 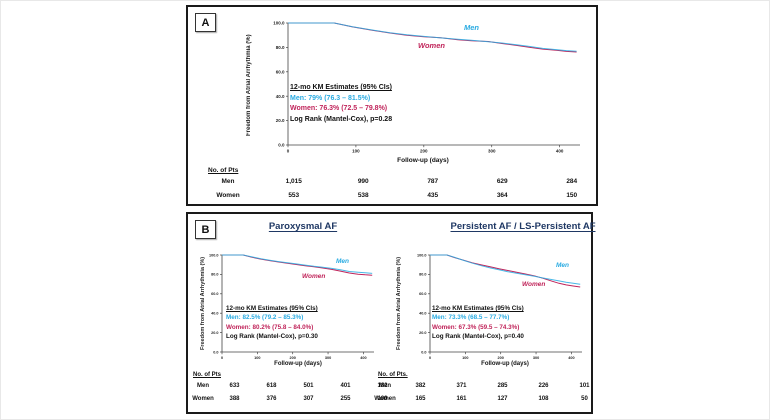 I want to click on risk-value: 388, so click(x=234, y=399).